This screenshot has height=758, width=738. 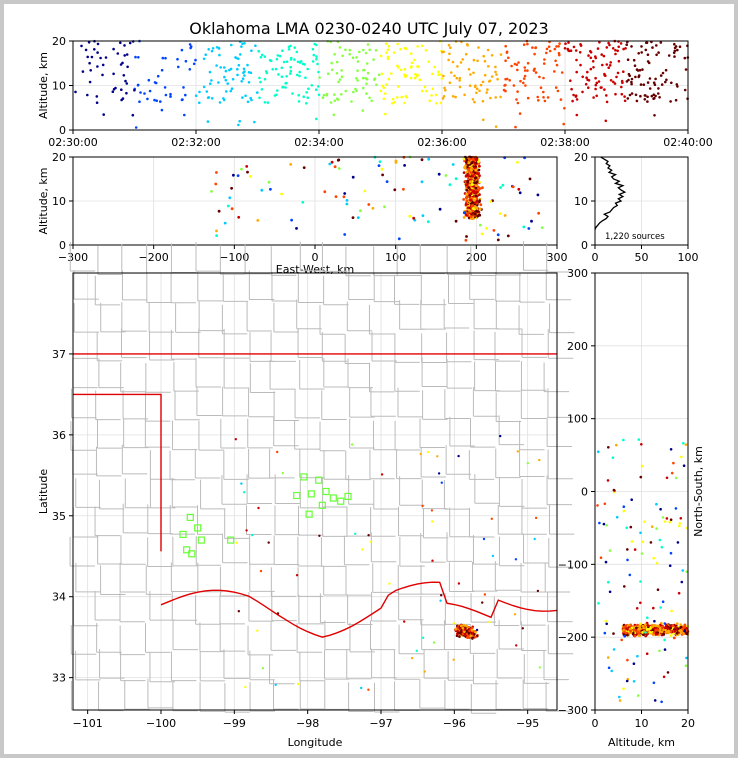 What do you see at coordinates (265, 515) in the screenshot?
I see `lma-stations` at bounding box center [265, 515].